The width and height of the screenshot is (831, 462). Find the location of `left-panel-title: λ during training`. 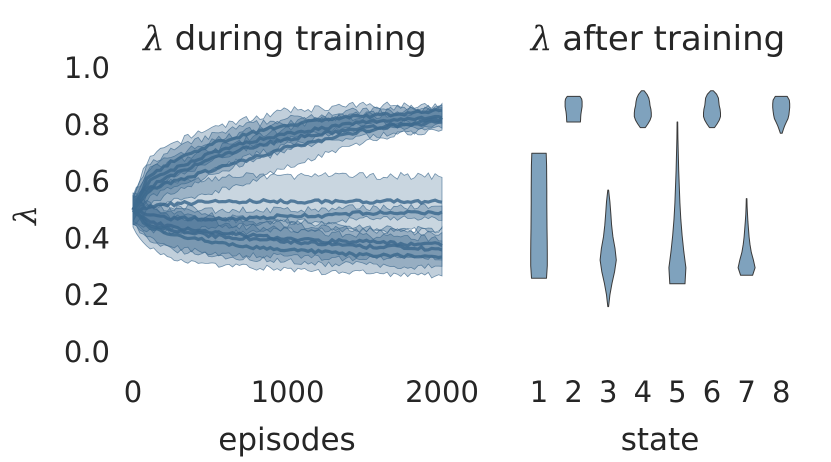

left-panel-title: λ during training is located at coordinates (284, 39).